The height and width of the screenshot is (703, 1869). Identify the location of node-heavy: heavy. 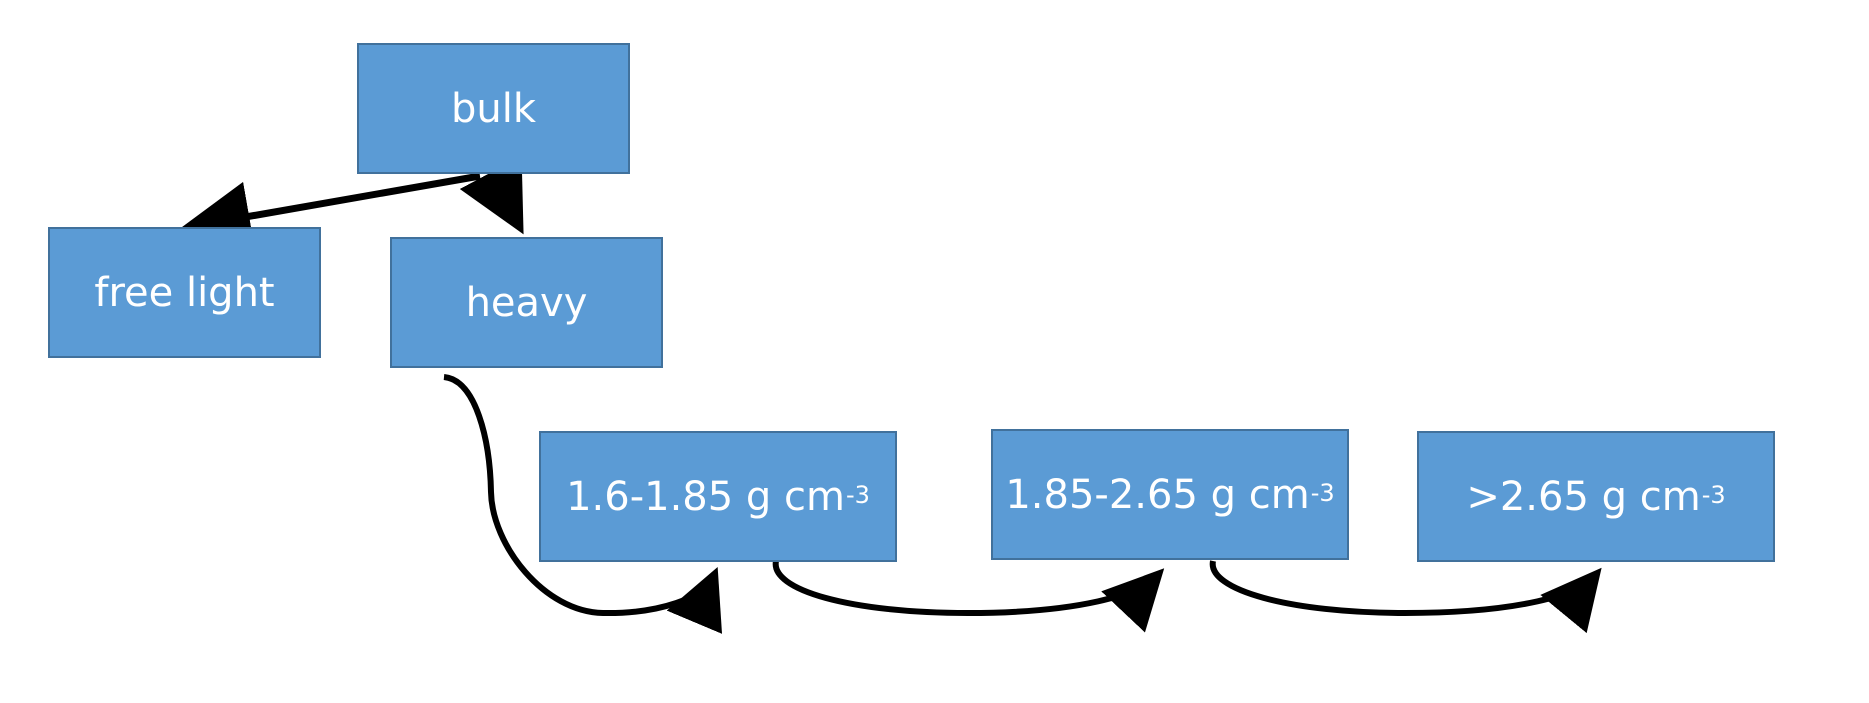
(526, 302).